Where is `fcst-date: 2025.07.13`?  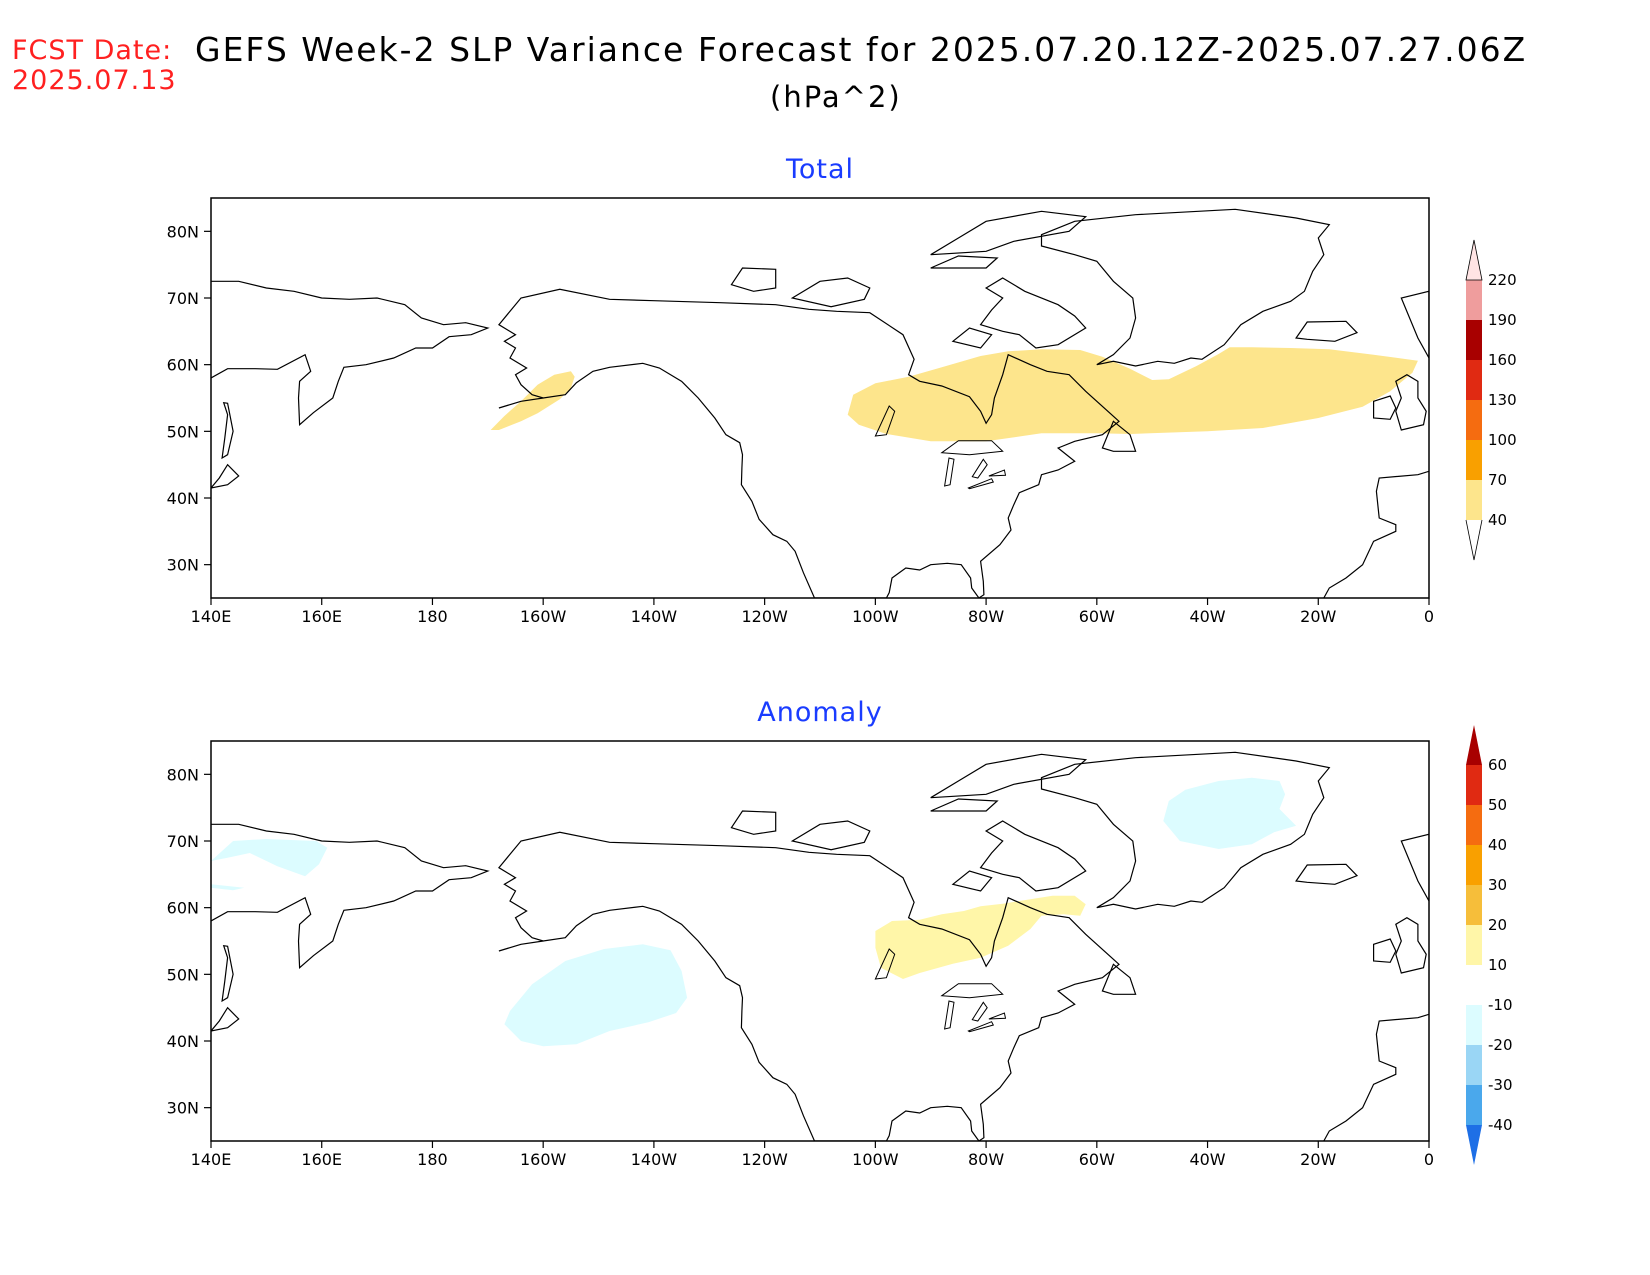
fcst-date: 2025.07.13 is located at coordinates (94, 80).